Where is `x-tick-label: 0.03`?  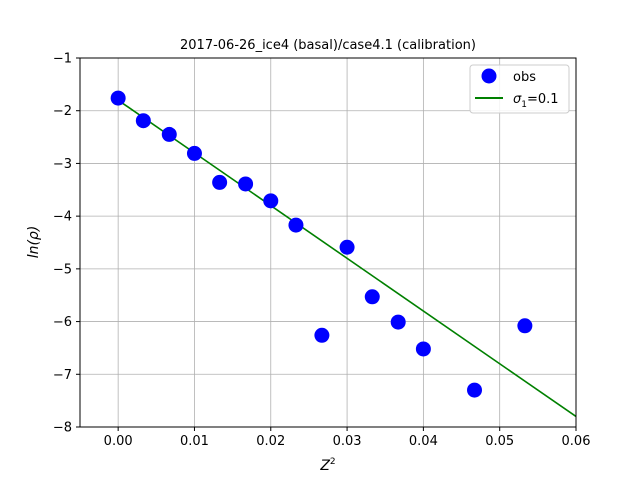
x-tick-label: 0.03 is located at coordinates (347, 441).